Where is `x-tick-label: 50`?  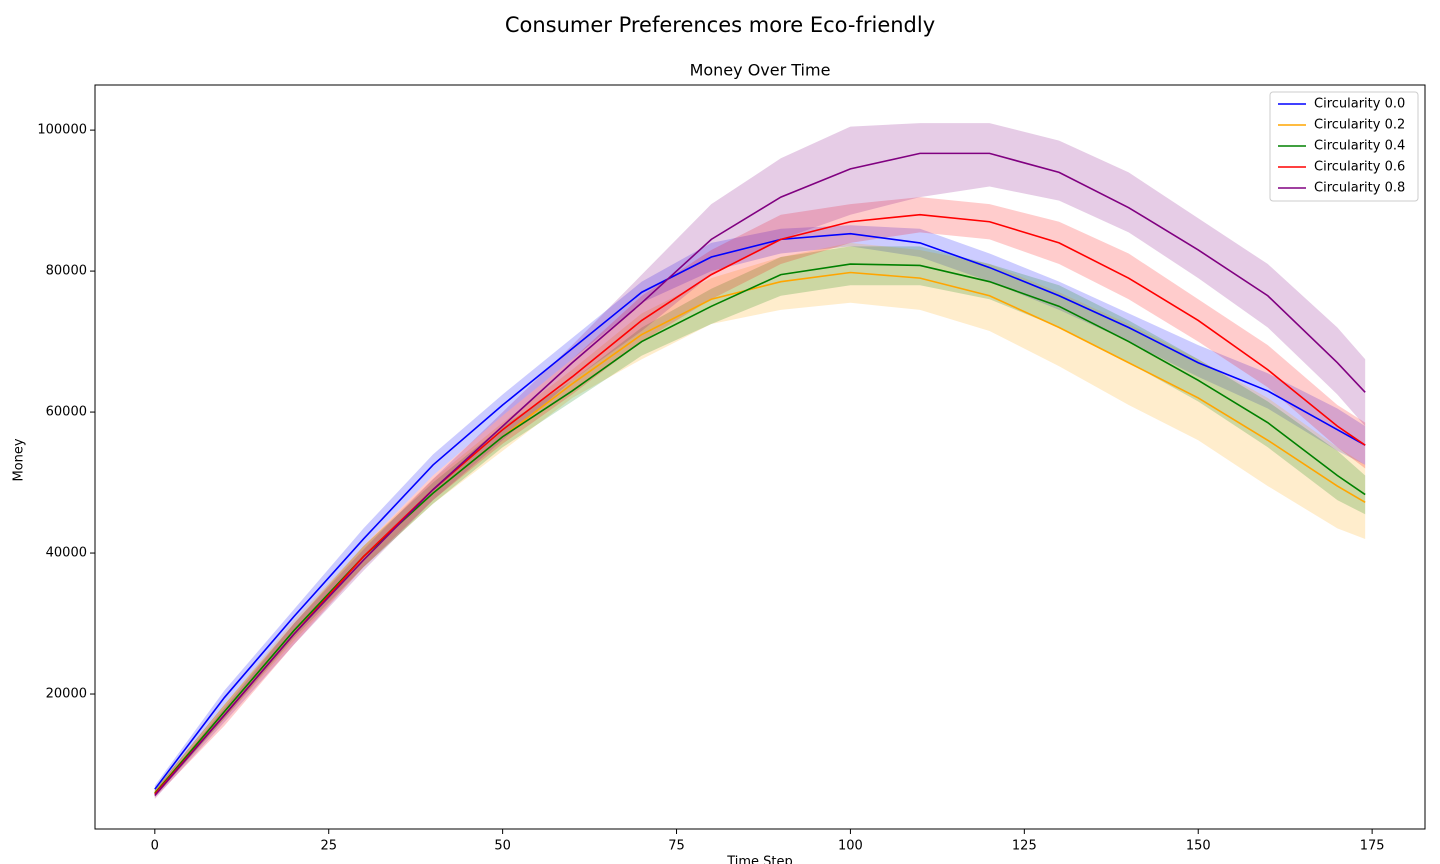 x-tick-label: 50 is located at coordinates (502, 846).